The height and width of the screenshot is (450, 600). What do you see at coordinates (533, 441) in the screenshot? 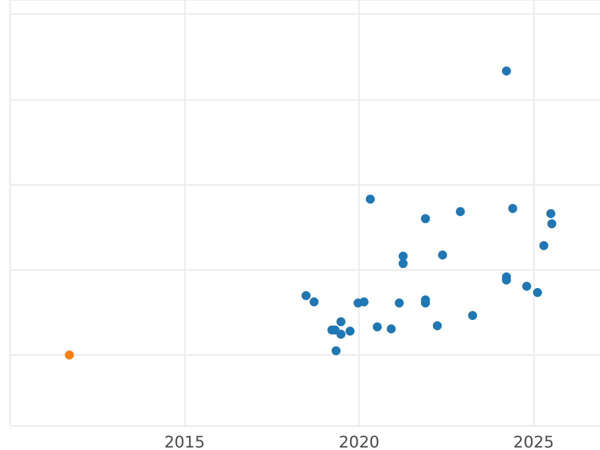
I see `x-tick-label: 2025` at bounding box center [533, 441].